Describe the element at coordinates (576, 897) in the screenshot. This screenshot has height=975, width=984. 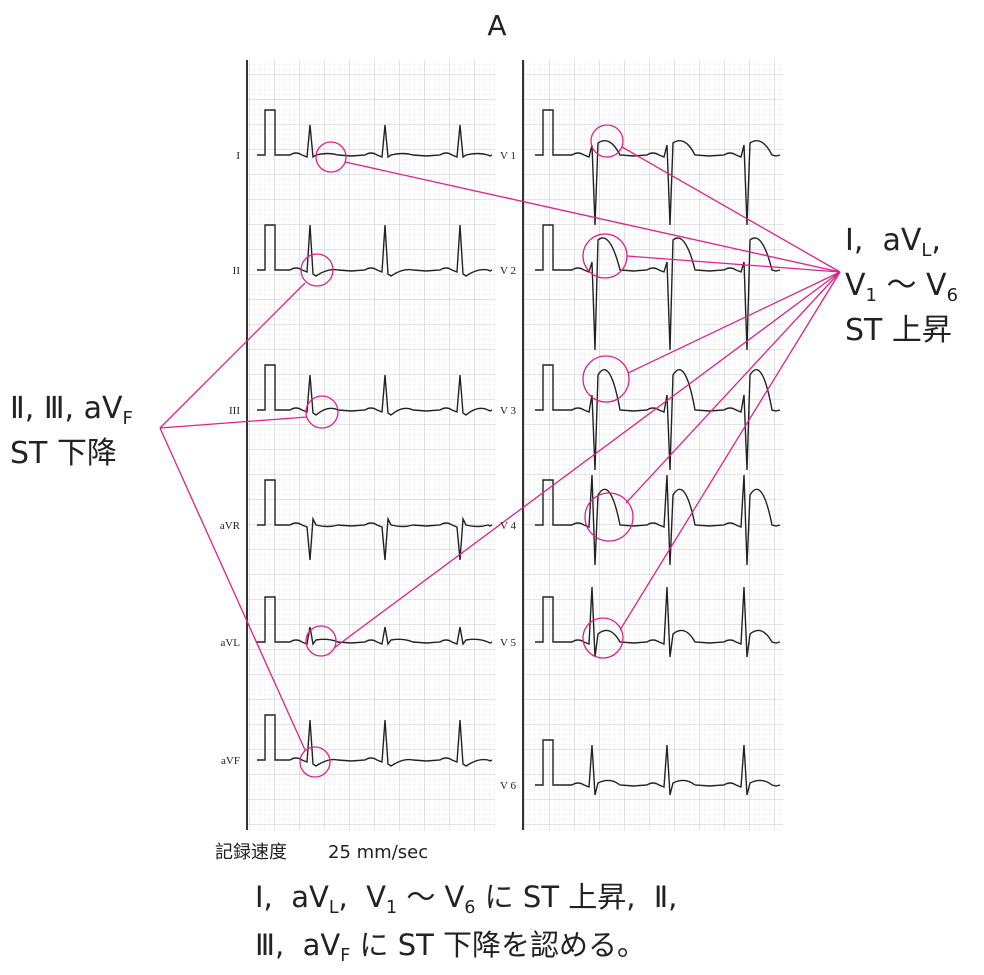
I see `text-part: に ST 上昇, Ⅱ,` at that location.